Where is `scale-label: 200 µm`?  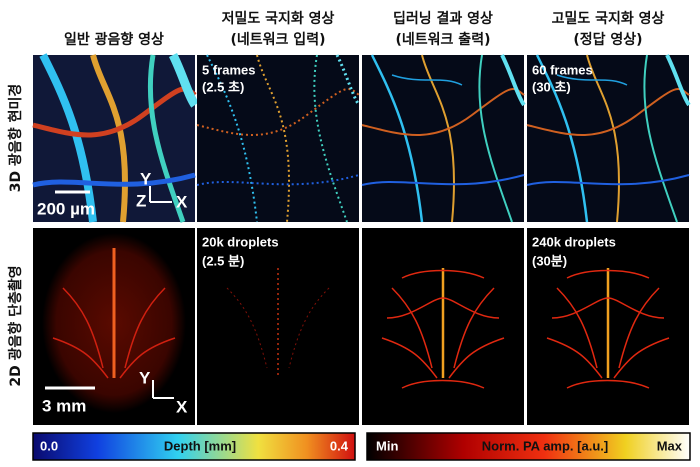
scale-label: 200 µm is located at coordinates (66, 208).